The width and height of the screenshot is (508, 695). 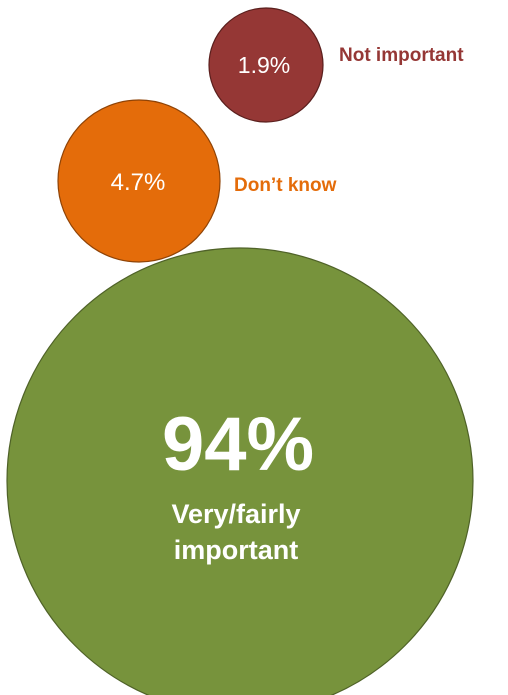 I want to click on category-label-very-fairly-important-line-1: Very/fairly, so click(x=235, y=514).